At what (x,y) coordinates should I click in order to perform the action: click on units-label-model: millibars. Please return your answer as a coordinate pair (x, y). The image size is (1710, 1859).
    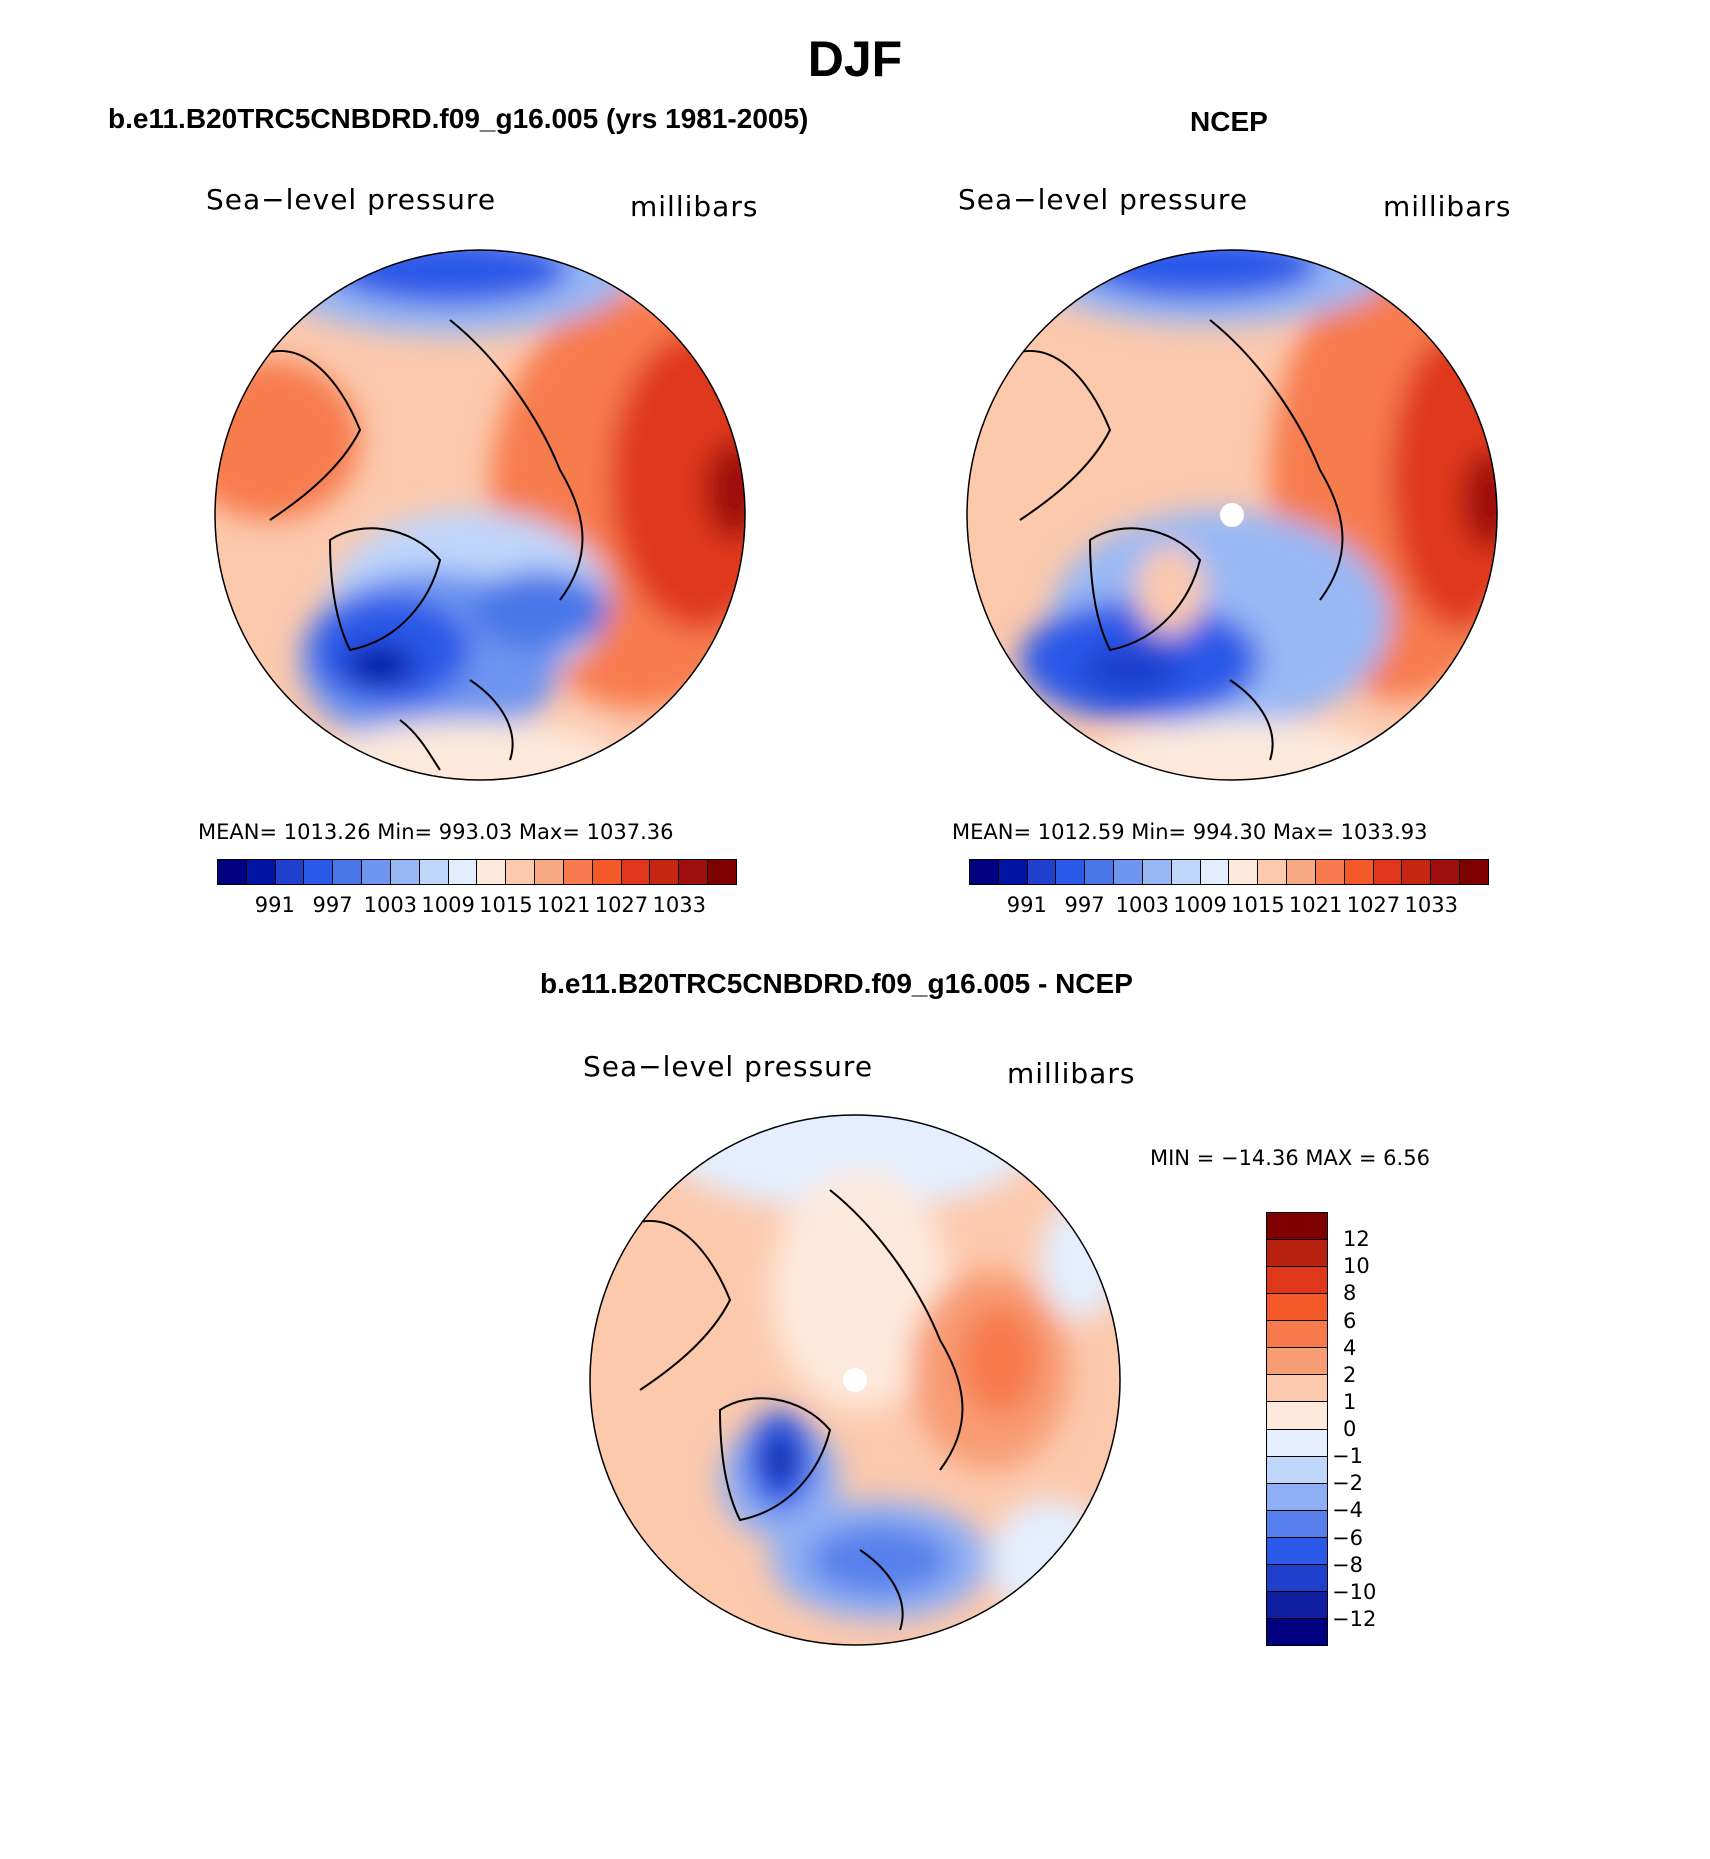
    Looking at the image, I should click on (694, 206).